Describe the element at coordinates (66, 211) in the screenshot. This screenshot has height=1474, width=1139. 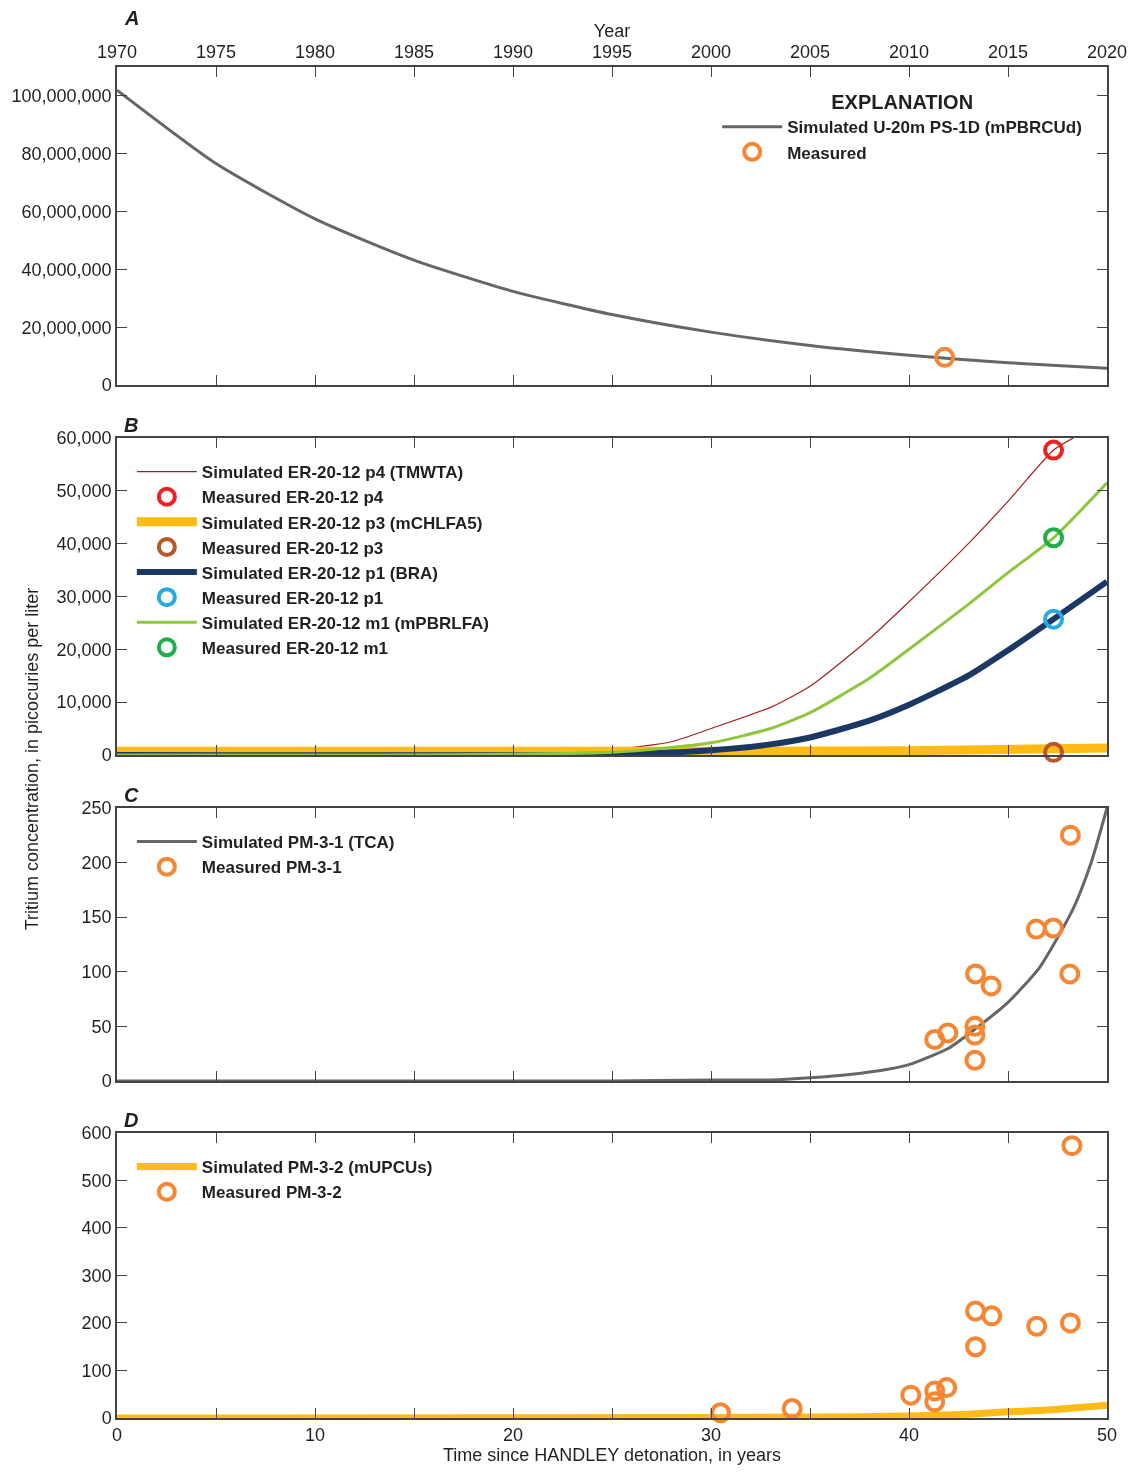
I see `y-tick-label: 60,000,000` at that location.